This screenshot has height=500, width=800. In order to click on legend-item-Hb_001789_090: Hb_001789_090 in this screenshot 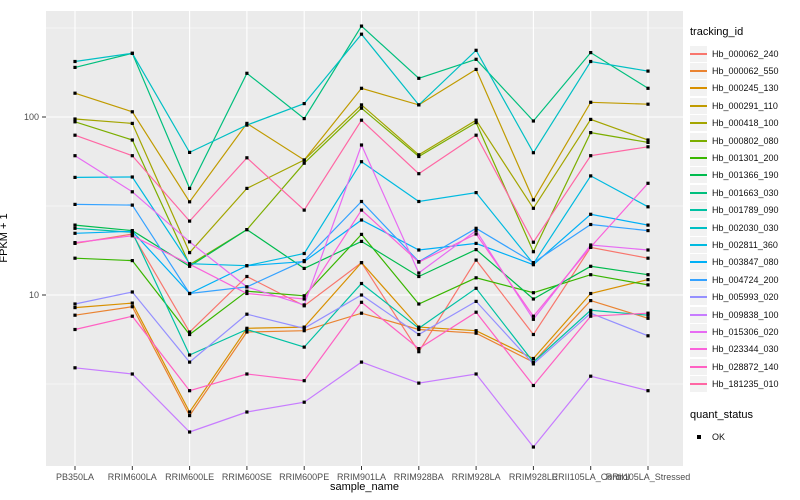, I will do `click(744, 210)`.